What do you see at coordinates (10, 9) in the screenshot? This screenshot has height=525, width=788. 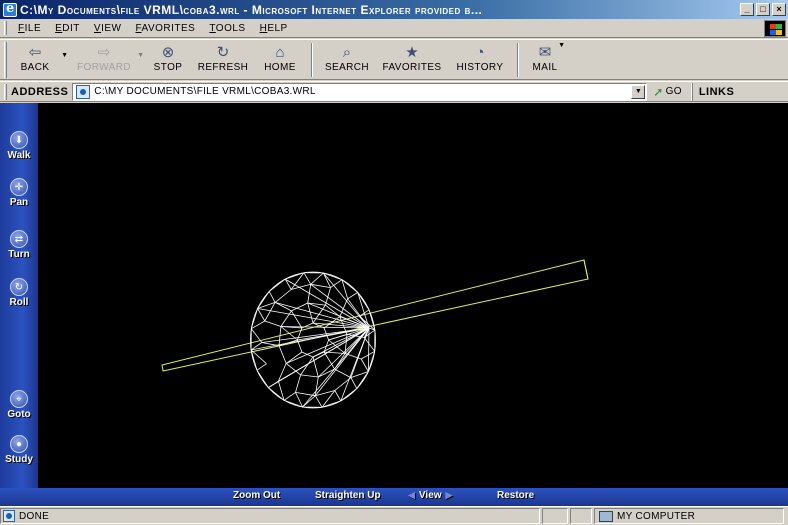 I see `ie-app-icon` at bounding box center [10, 9].